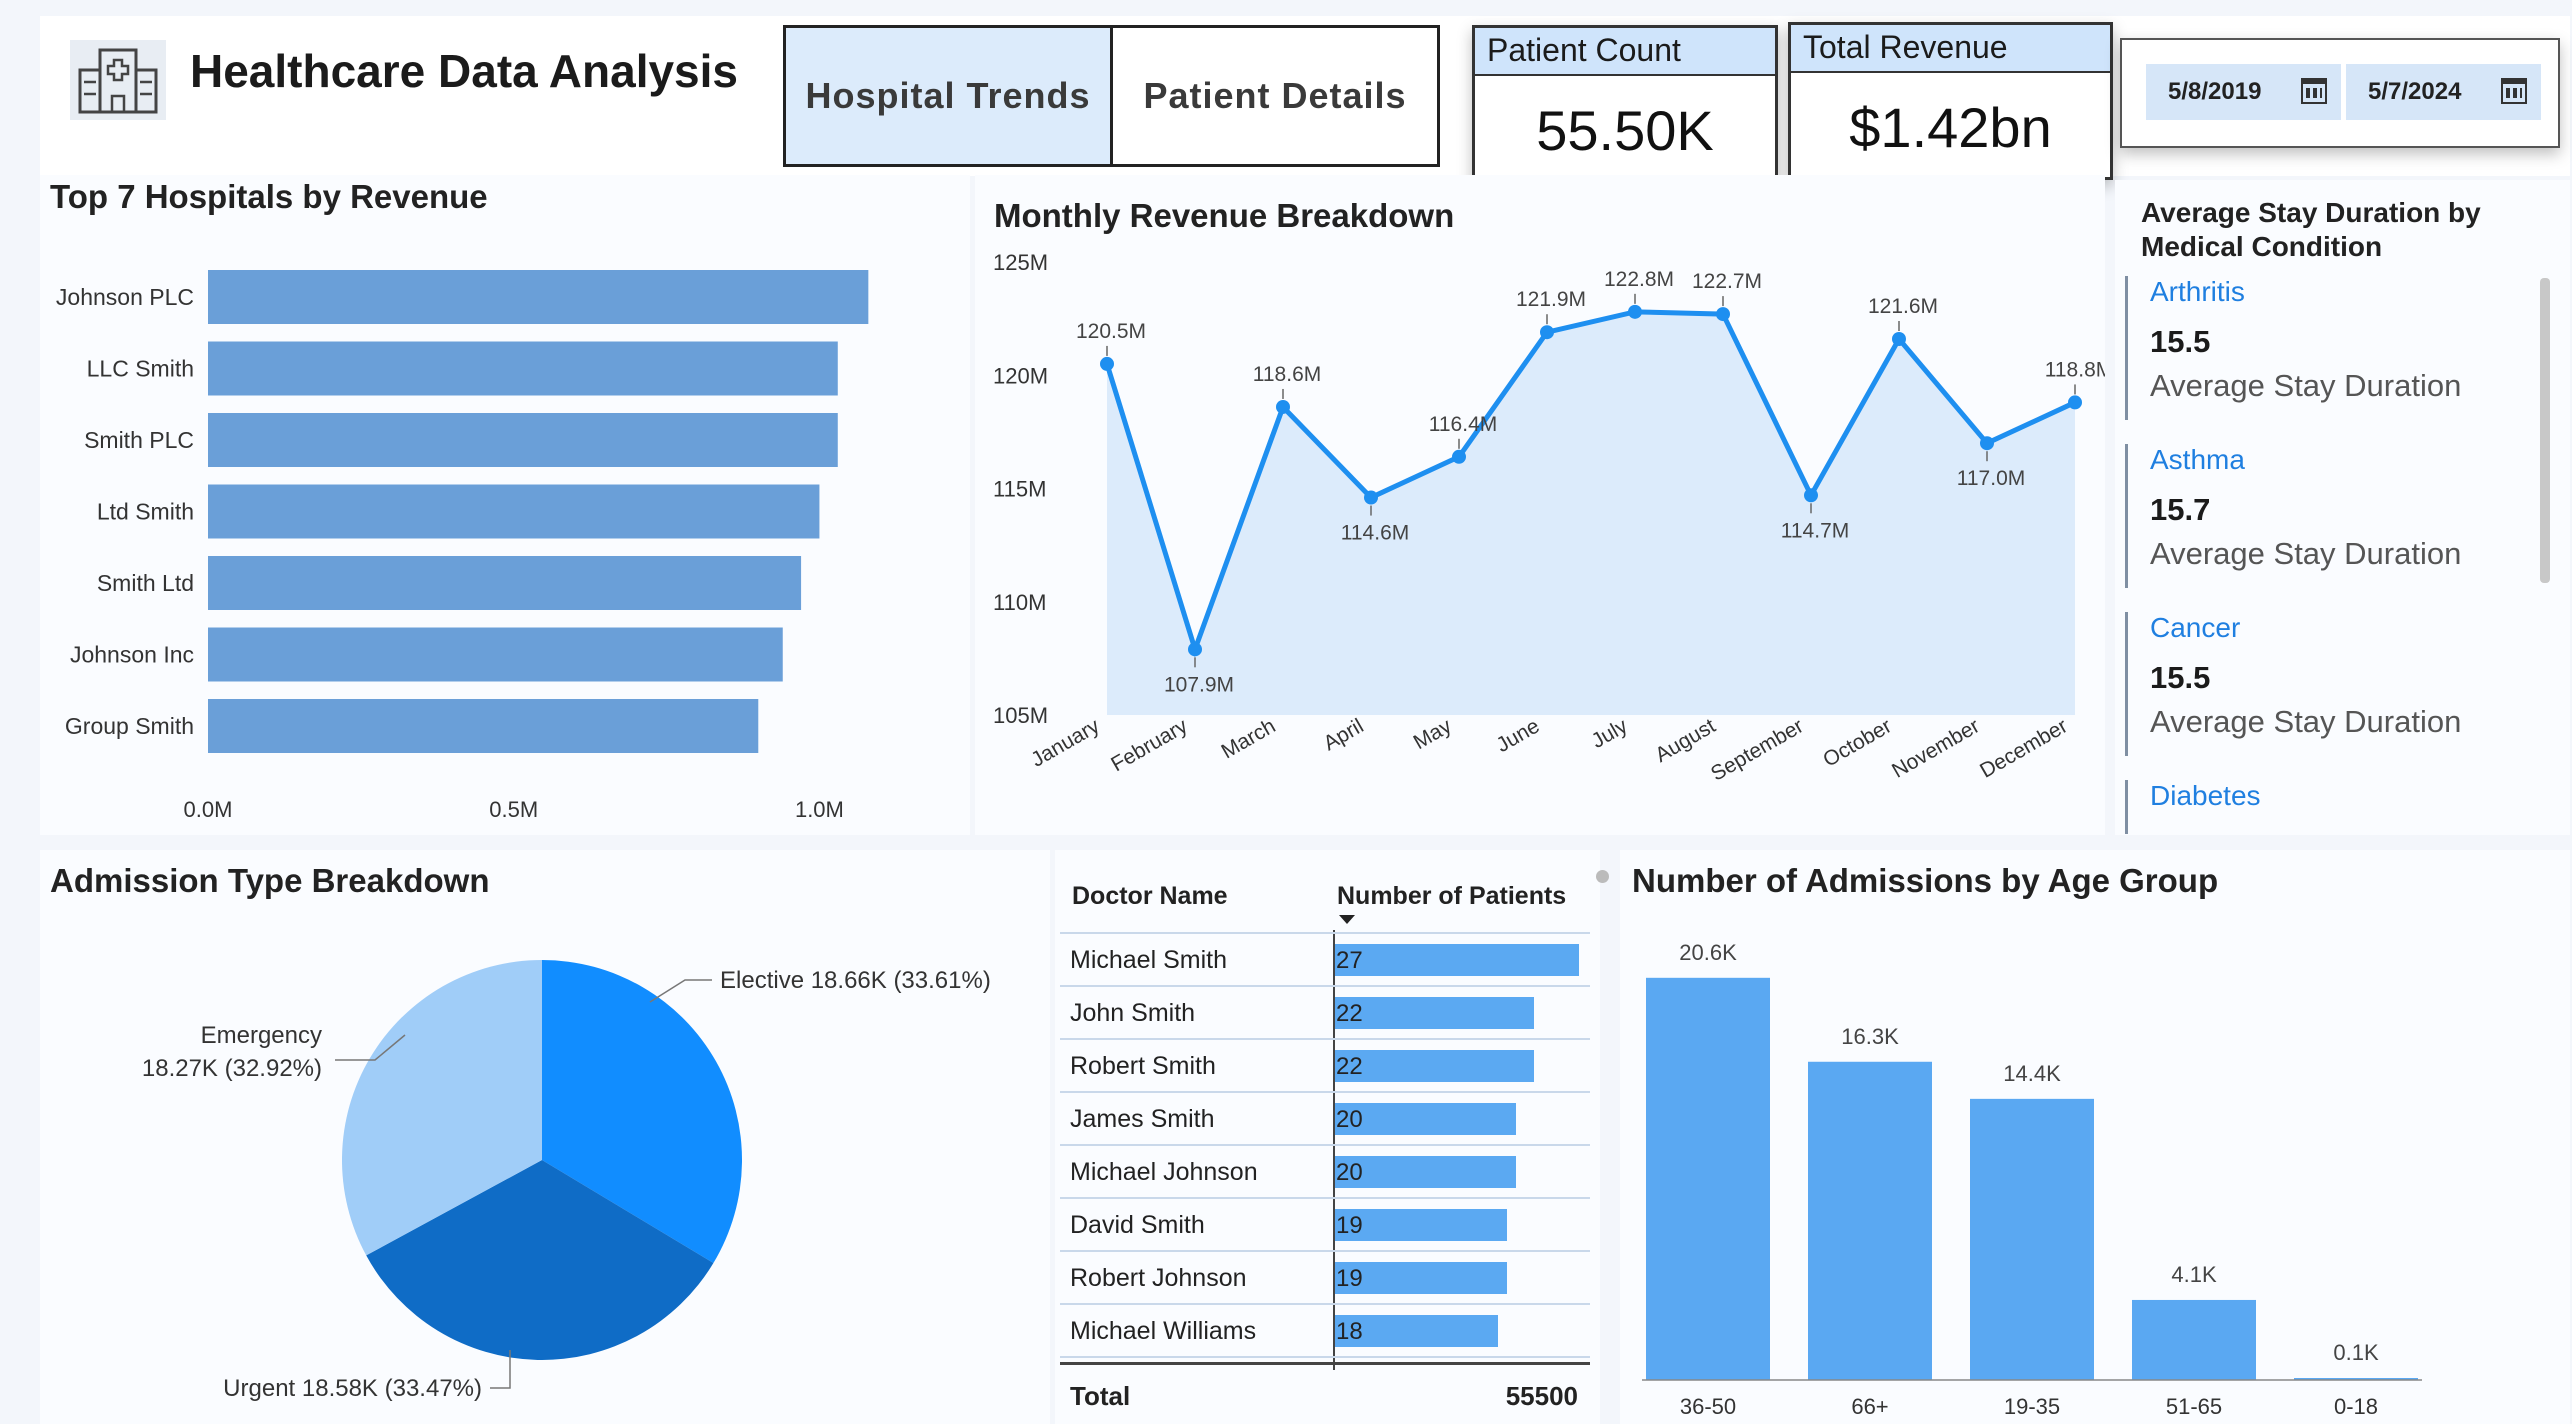 This screenshot has width=2572, height=1424. What do you see at coordinates (2342, 507) in the screenshot?
I see `conditions-panel` at bounding box center [2342, 507].